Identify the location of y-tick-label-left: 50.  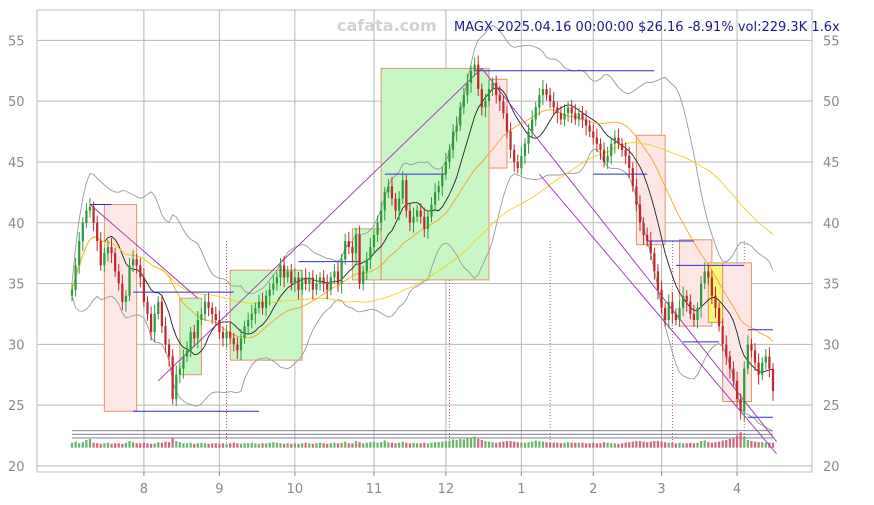
(16, 102).